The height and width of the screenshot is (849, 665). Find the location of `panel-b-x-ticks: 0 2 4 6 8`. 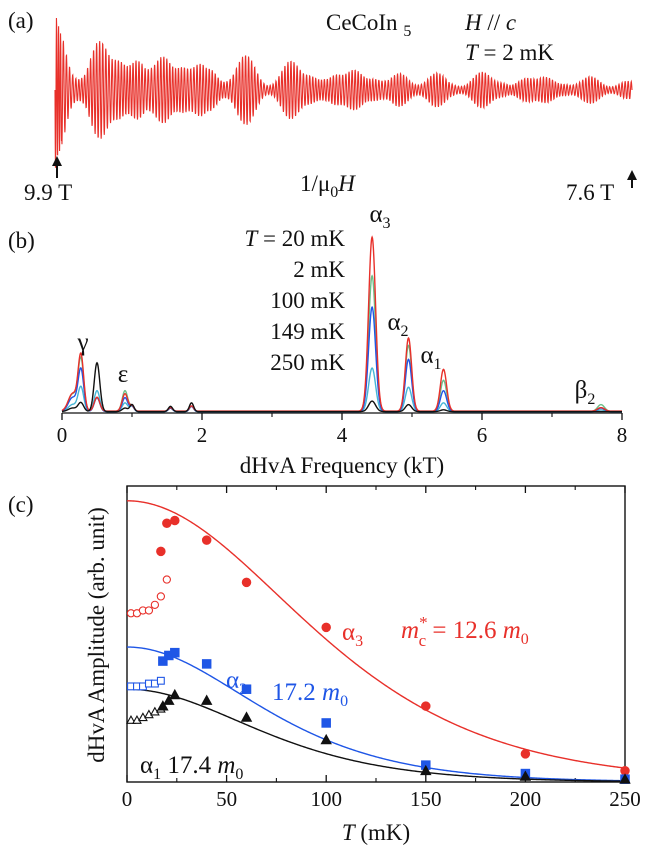

panel-b-x-ticks: 0 2 4 6 8 is located at coordinates (342, 430).